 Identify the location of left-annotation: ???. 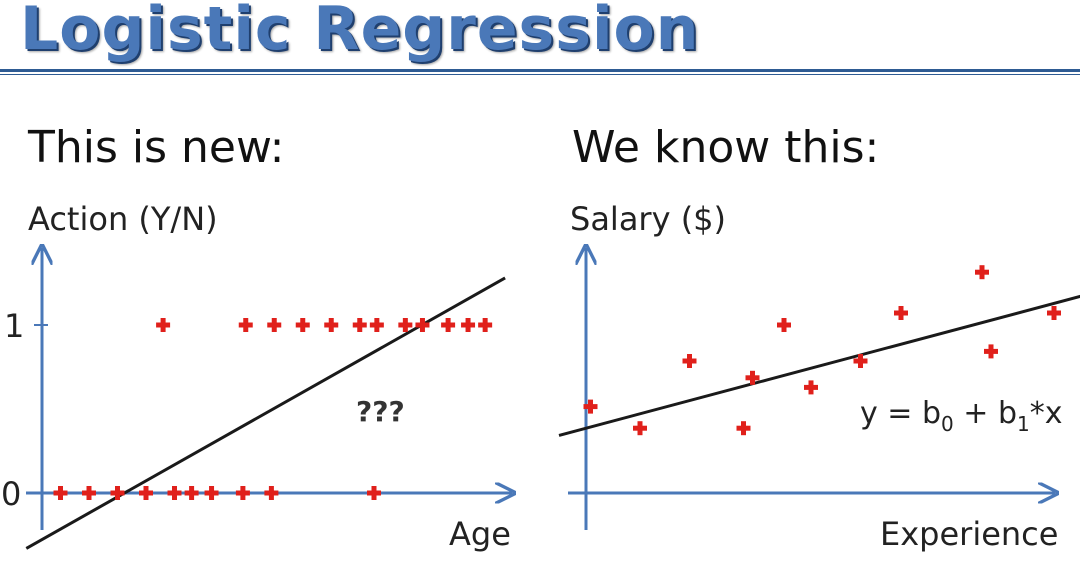
(380, 411).